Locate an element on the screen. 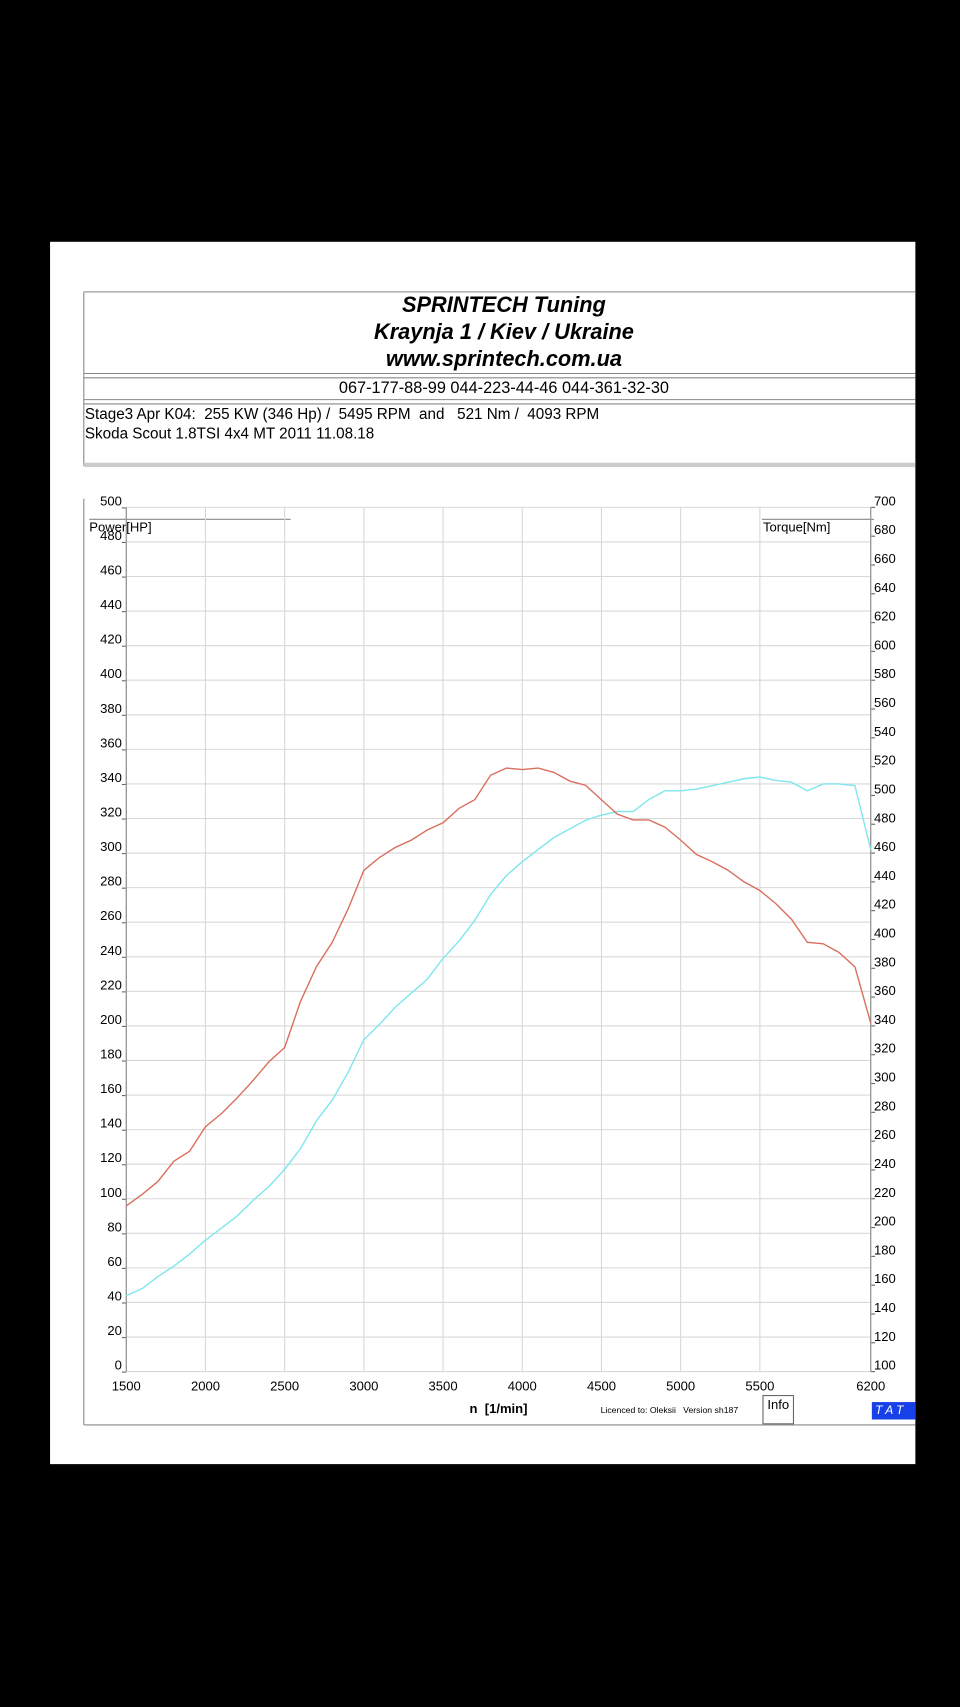 The image size is (960, 1707). header-box is located at coordinates (499, 379).